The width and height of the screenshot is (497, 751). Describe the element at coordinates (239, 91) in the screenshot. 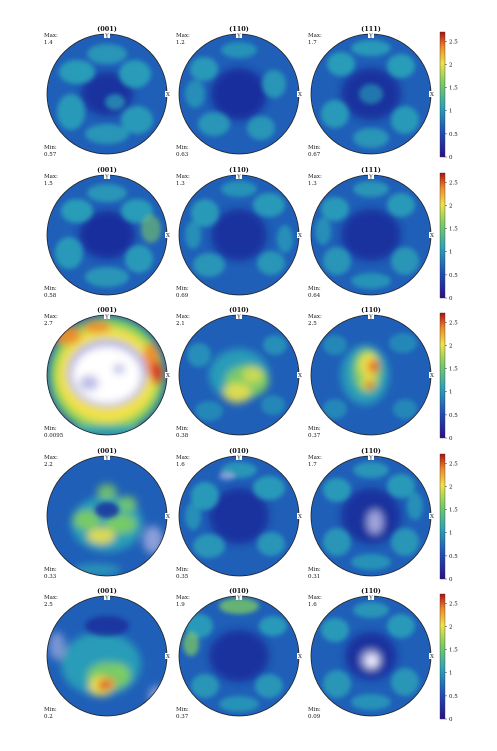

I see `pole-figure-panel: (110)Y X Max:1.2 Min:0.63` at that location.